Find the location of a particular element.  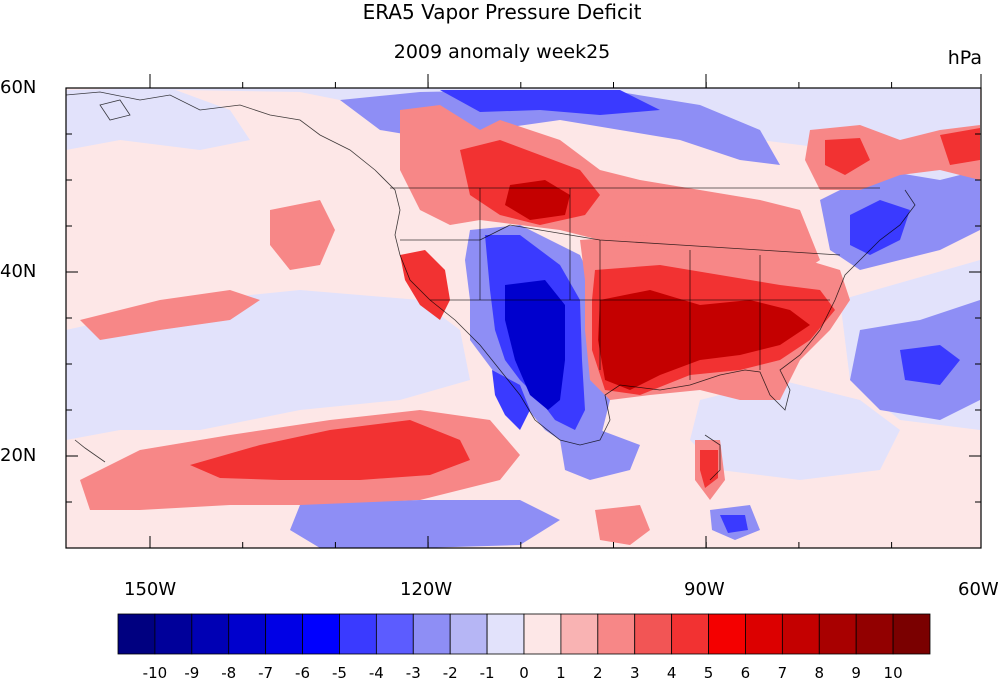

colorbar-label: -1 is located at coordinates (487, 673).